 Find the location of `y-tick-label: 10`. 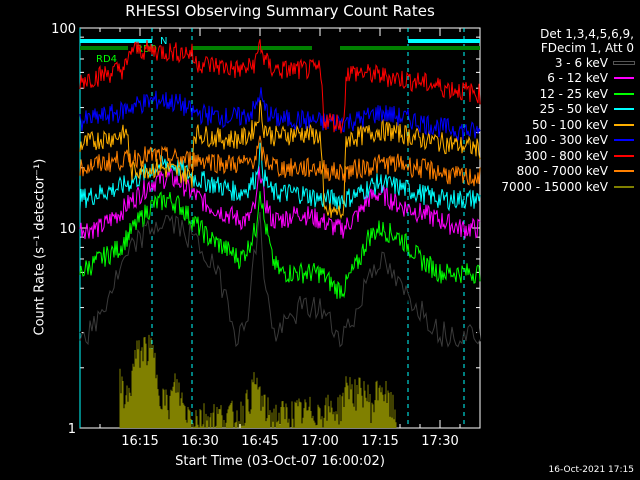

y-tick-label: 10 is located at coordinates (67, 229).